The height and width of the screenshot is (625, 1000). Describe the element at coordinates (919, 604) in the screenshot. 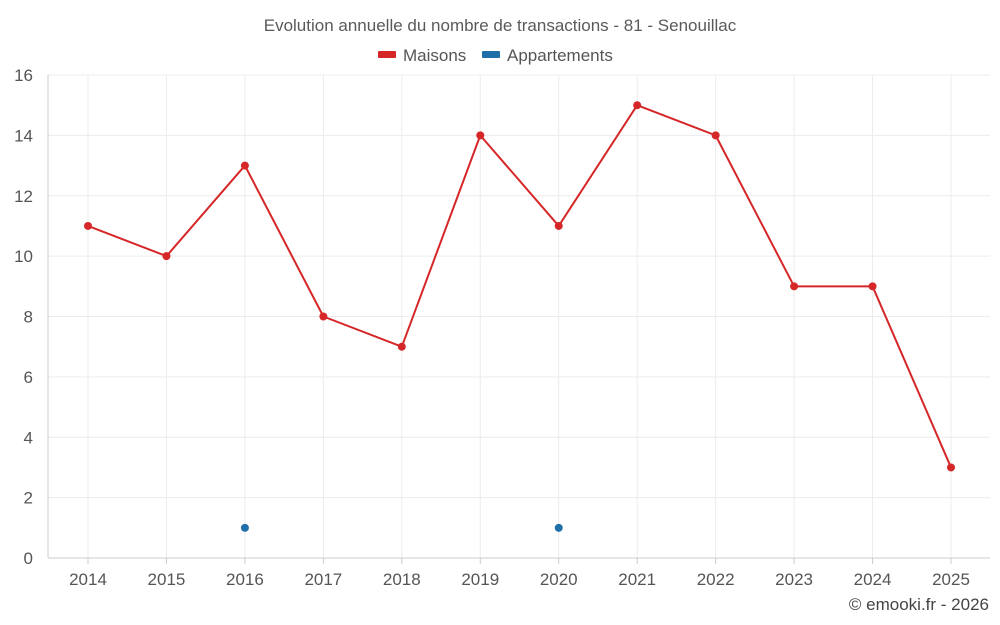

I see `credit-text: © emooki.fr - 2026` at that location.